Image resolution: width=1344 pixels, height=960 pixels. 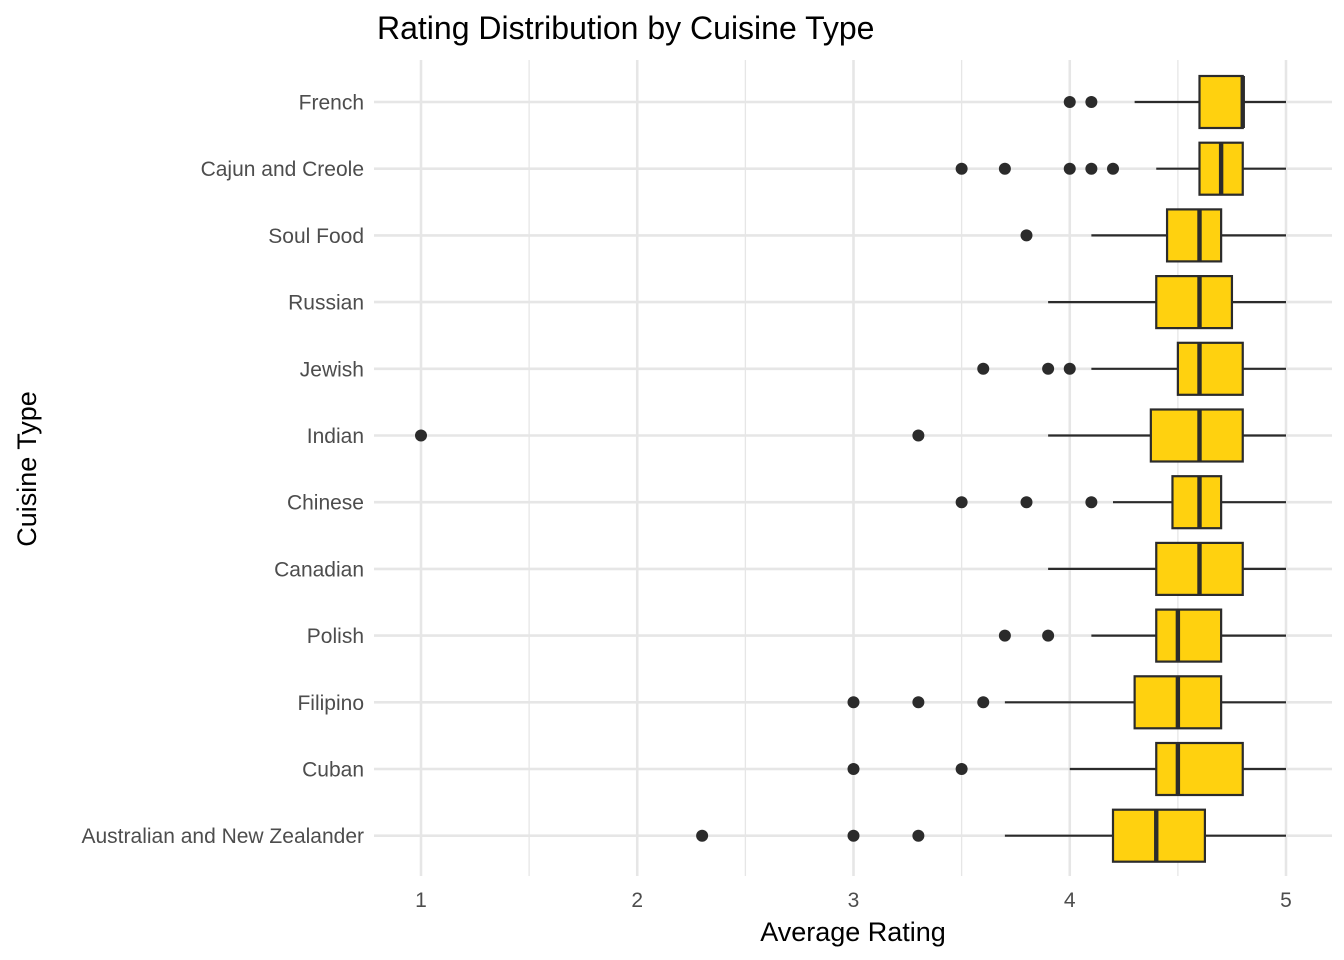 What do you see at coordinates (1167, 569) in the screenshot?
I see `box-canadian` at bounding box center [1167, 569].